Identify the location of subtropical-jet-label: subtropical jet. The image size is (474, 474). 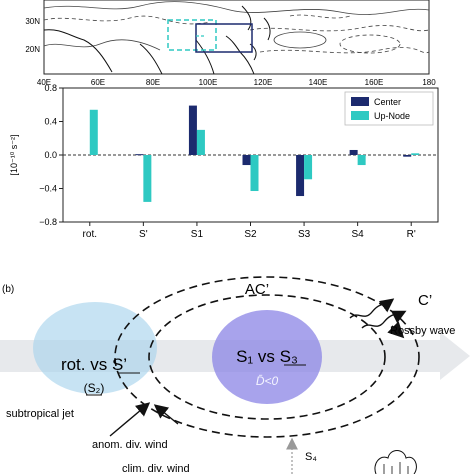
(40, 414).